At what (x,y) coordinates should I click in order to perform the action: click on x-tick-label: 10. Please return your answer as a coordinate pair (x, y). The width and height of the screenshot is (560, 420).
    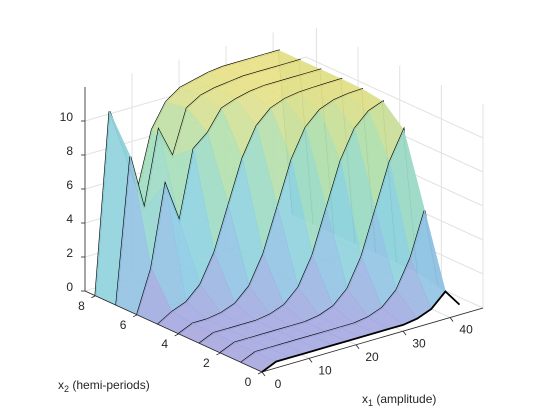
    Looking at the image, I should click on (325, 371).